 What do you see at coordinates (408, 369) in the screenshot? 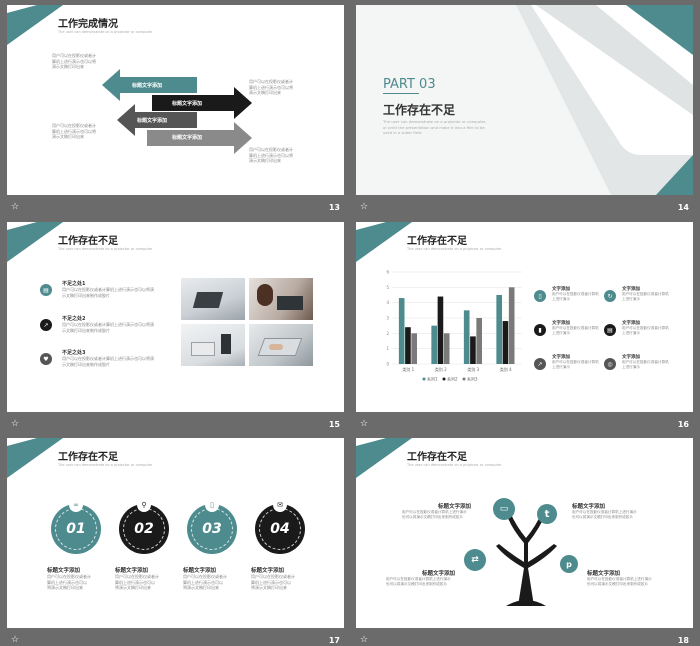
I see `x-tick-label: 类别 1` at bounding box center [408, 369].